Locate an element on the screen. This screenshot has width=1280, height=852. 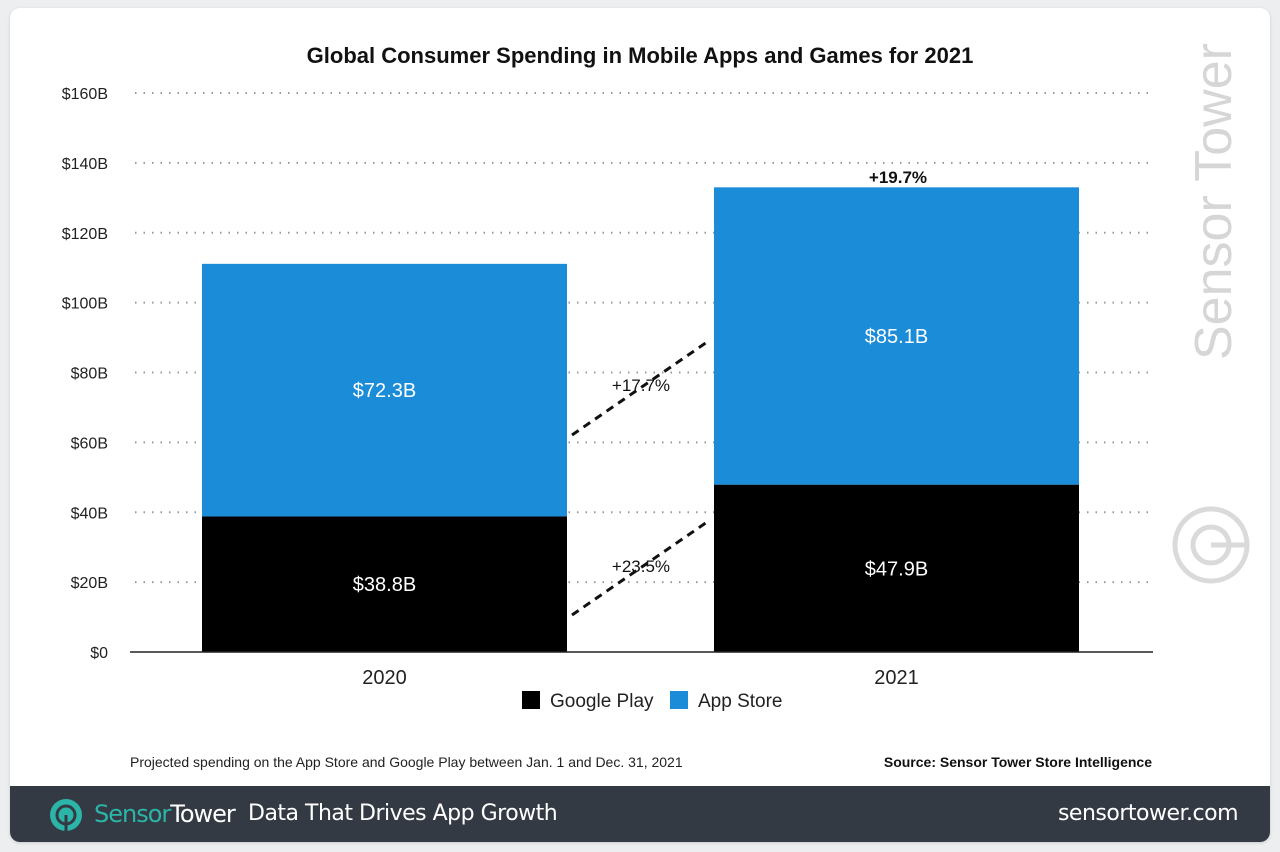
legend-label: Google Play is located at coordinates (602, 701).